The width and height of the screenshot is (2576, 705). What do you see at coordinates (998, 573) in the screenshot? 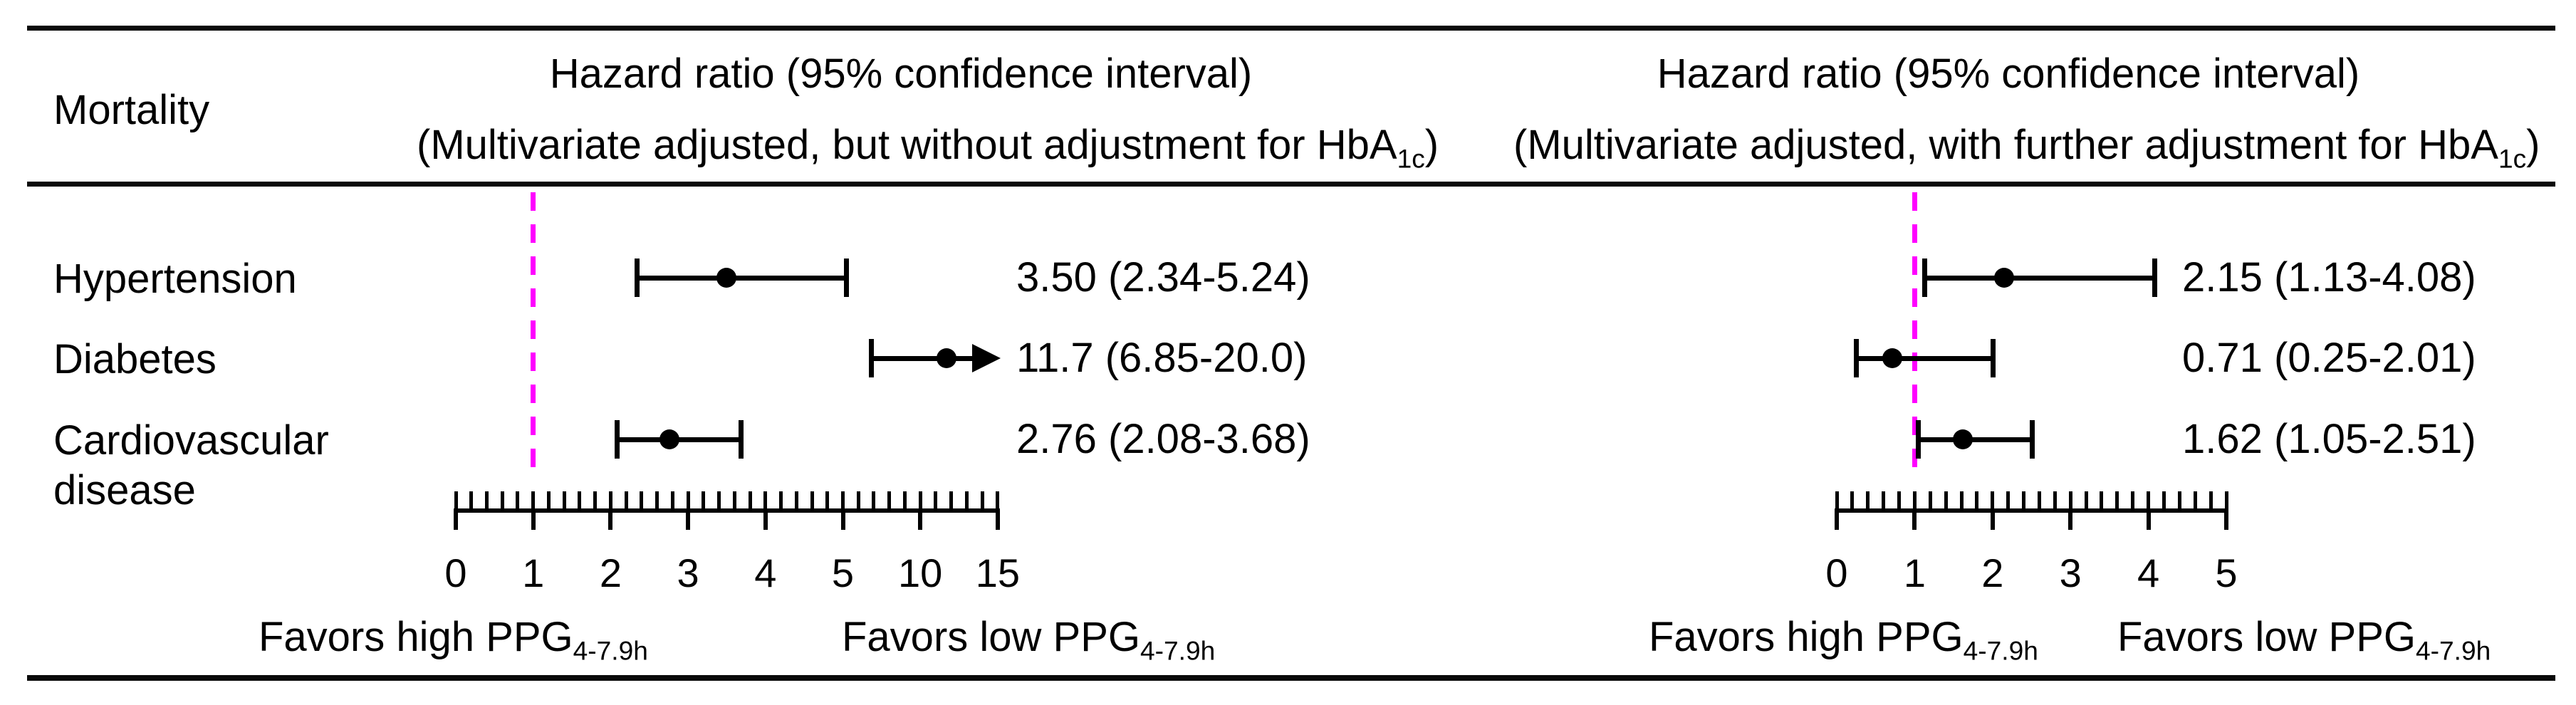
I see `axis-tick-label: 15` at bounding box center [998, 573].